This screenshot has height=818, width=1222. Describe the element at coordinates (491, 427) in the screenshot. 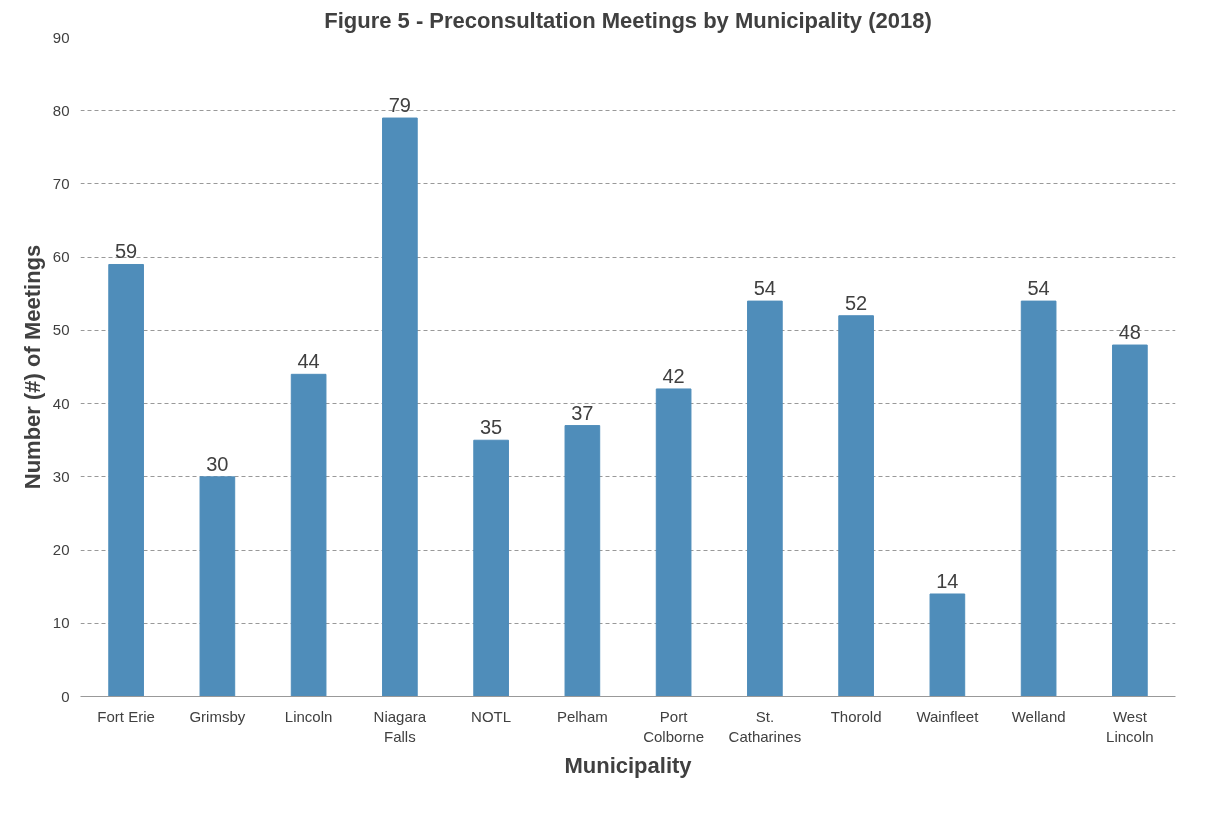

I see `data-label: 35` at that location.